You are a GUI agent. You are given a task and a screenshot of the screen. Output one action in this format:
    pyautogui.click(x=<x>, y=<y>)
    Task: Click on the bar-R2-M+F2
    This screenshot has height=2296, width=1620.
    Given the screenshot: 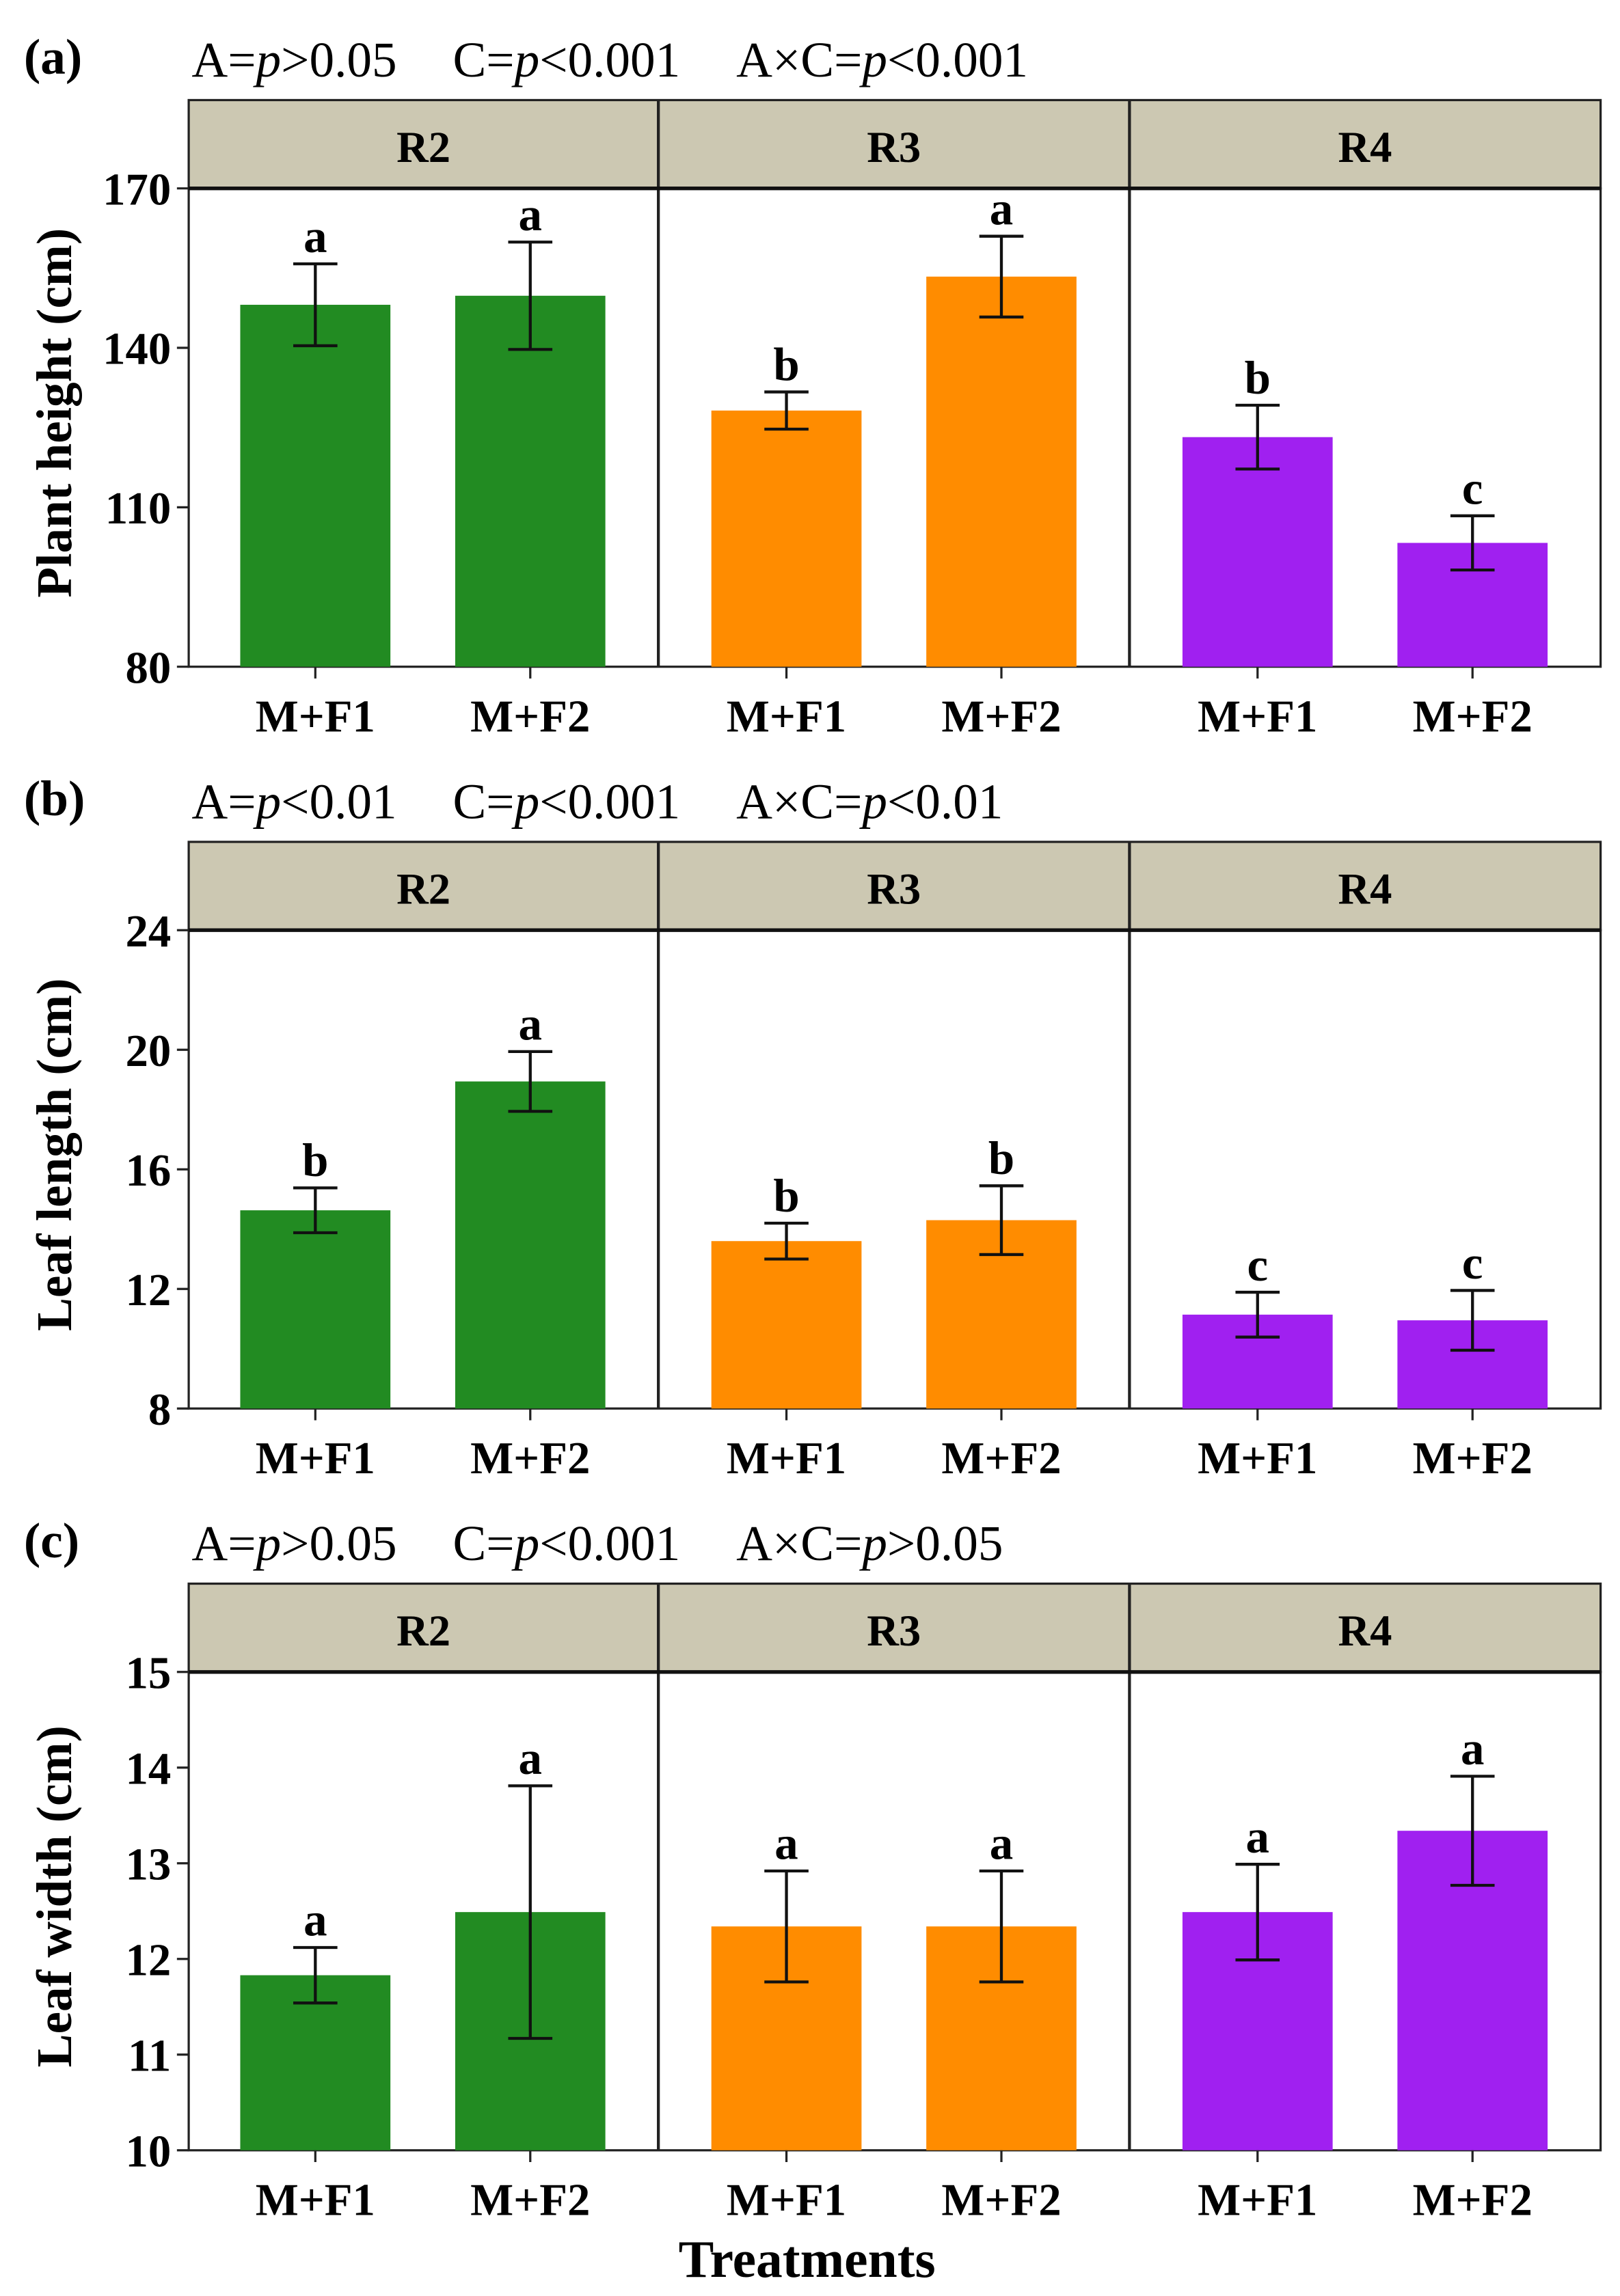 What is the action you would take?
    pyautogui.click(x=530, y=481)
    